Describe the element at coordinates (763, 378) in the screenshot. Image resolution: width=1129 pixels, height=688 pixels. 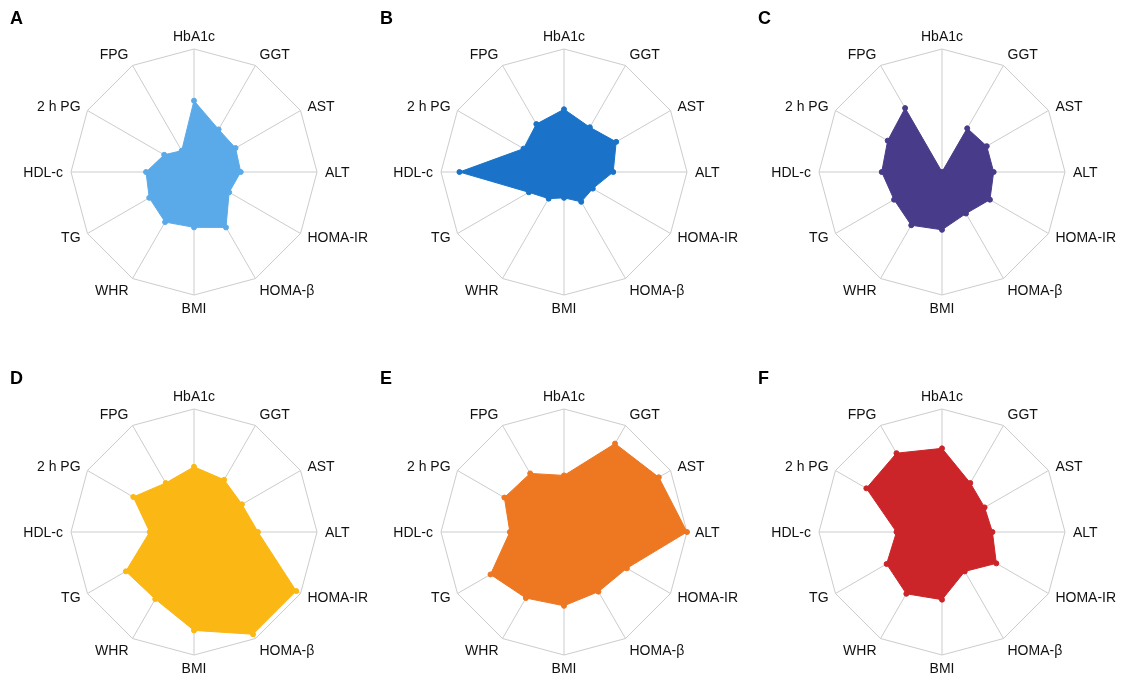
I see `chart-title: F` at that location.